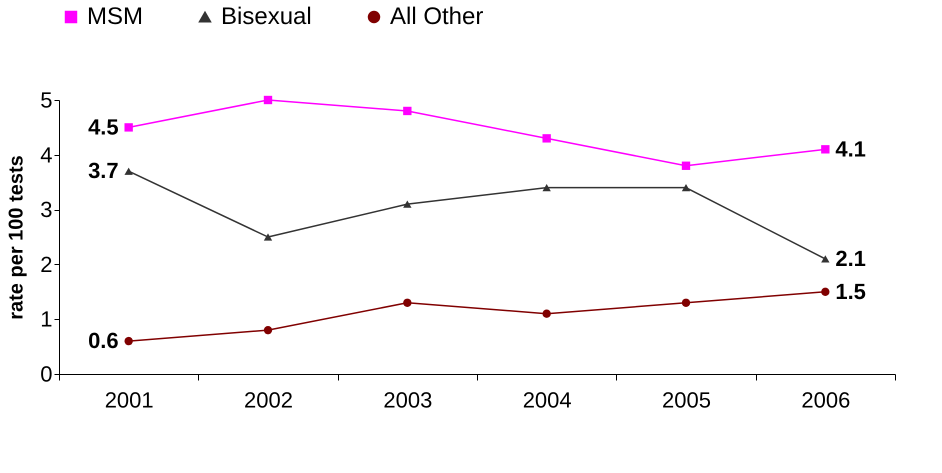 The height and width of the screenshot is (473, 942). What do you see at coordinates (850, 149) in the screenshot?
I see `data-label: 4.1` at bounding box center [850, 149].